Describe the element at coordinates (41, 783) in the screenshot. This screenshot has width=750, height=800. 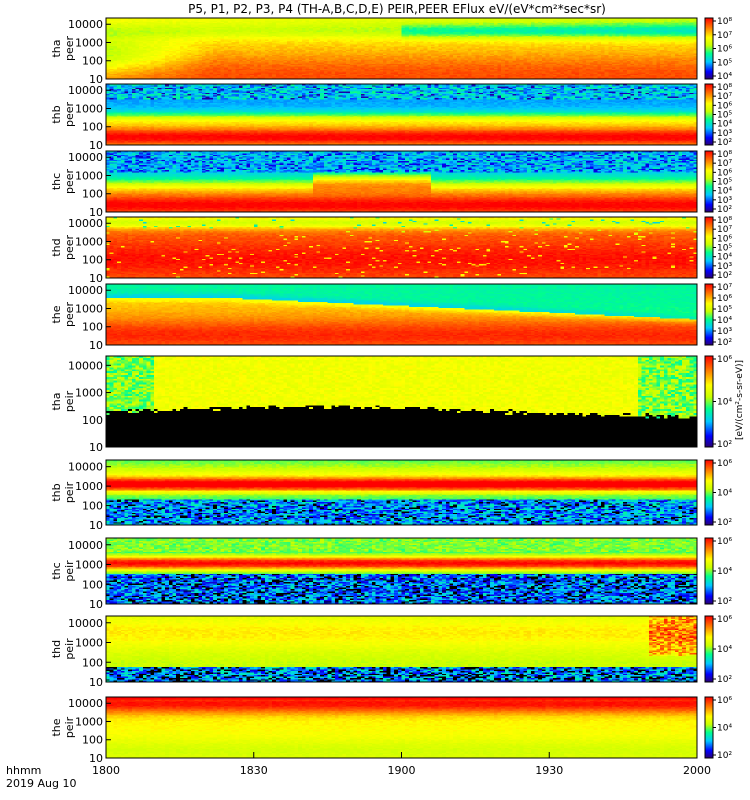
I see `corner-label-date: 2019 Aug 10` at that location.